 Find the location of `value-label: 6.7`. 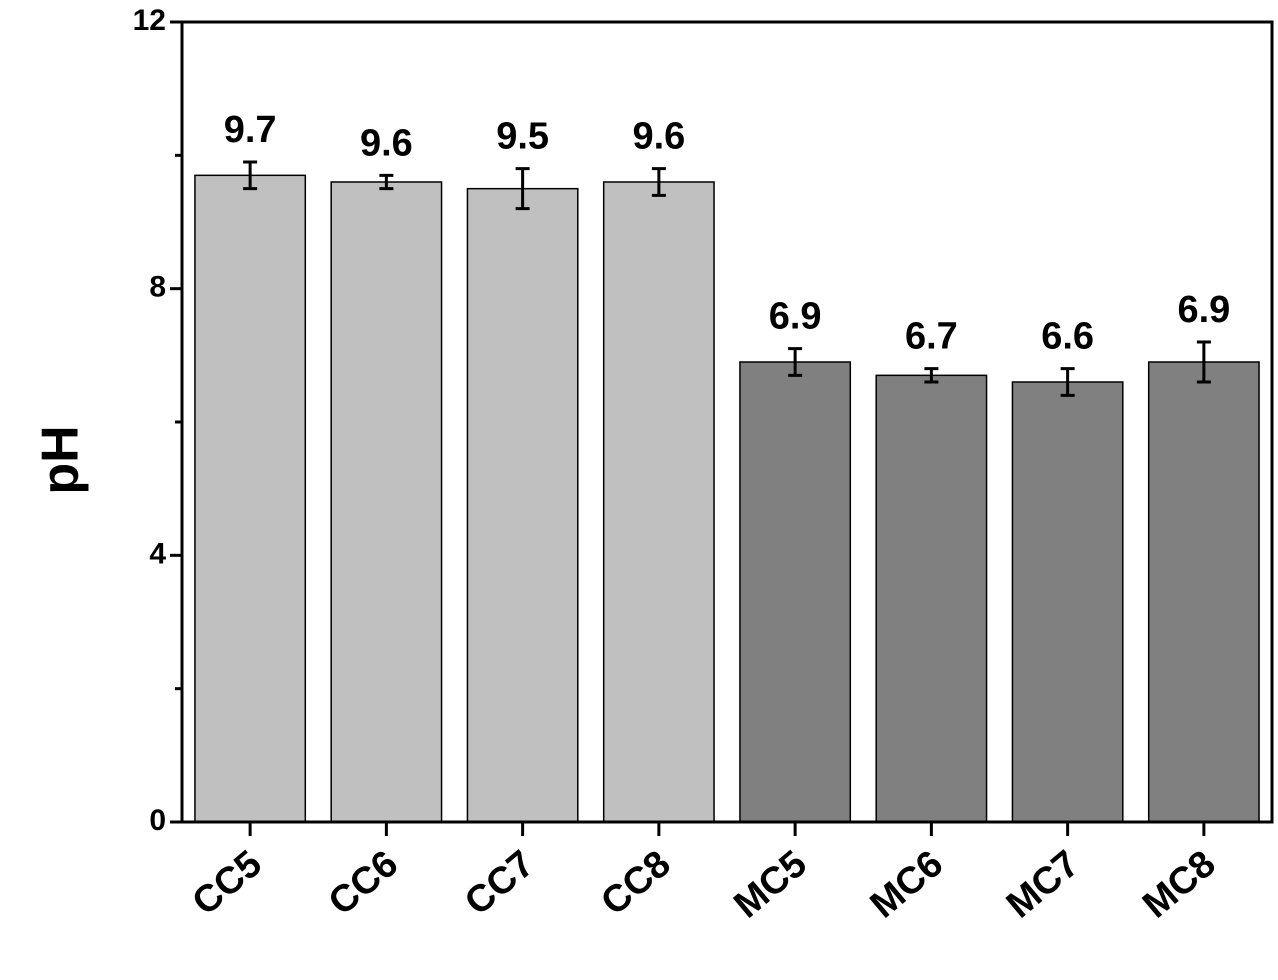

value-label: 6.7 is located at coordinates (931, 337).